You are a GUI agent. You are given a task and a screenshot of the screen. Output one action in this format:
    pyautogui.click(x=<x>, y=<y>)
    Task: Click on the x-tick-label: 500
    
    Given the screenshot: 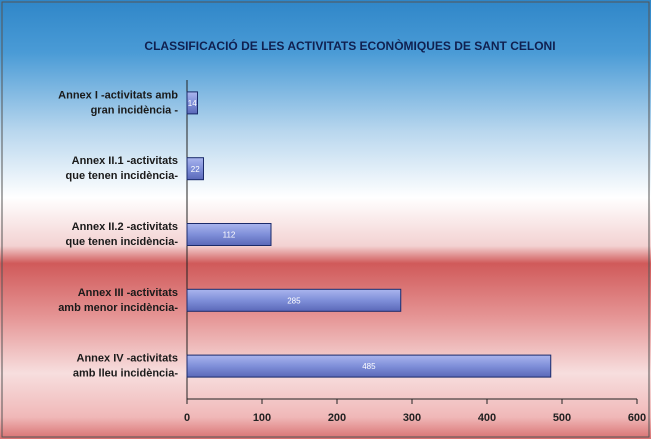 What is the action you would take?
    pyautogui.click(x=562, y=418)
    